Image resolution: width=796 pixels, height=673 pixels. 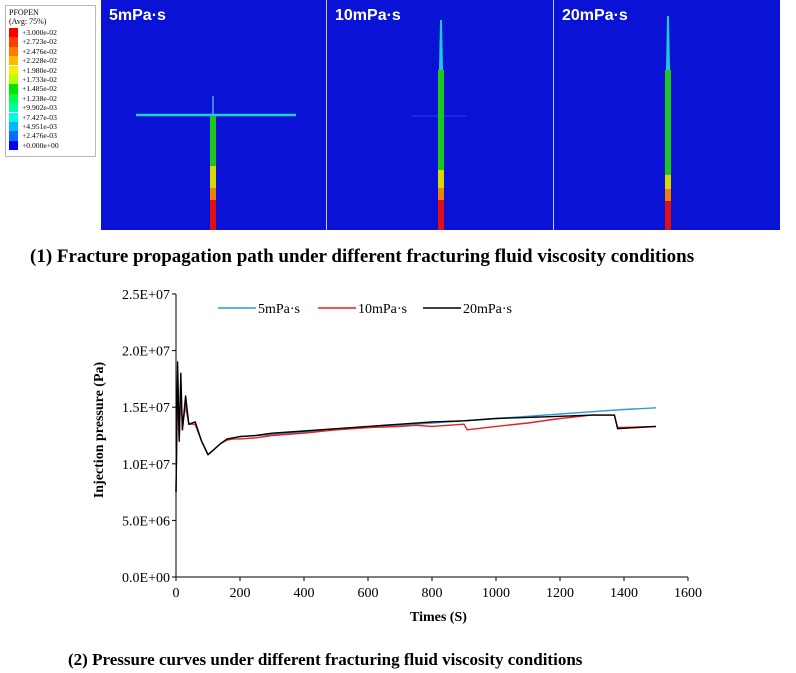 What do you see at coordinates (146, 408) in the screenshot?
I see `y-tick-label: 1.5E+07` at bounding box center [146, 408].